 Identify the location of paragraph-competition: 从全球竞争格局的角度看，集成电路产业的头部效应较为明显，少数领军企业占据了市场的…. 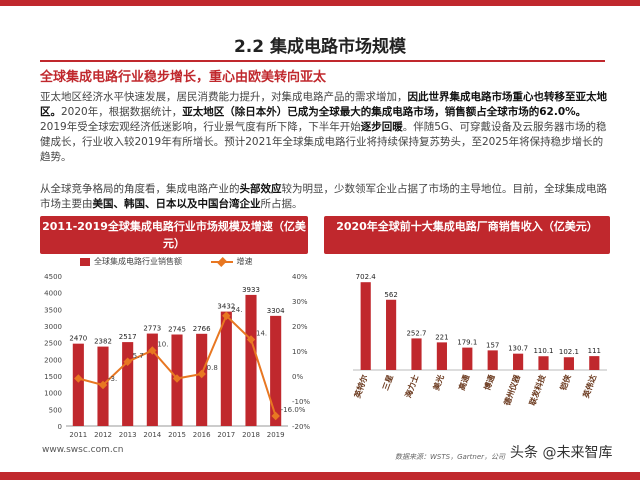
(324, 197).